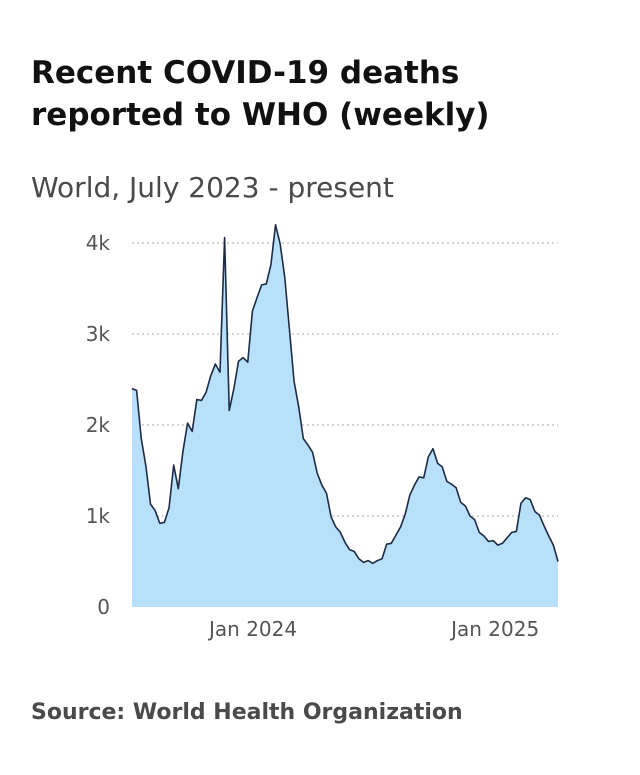  I want to click on y-tick-label: 4k, so click(98, 243).